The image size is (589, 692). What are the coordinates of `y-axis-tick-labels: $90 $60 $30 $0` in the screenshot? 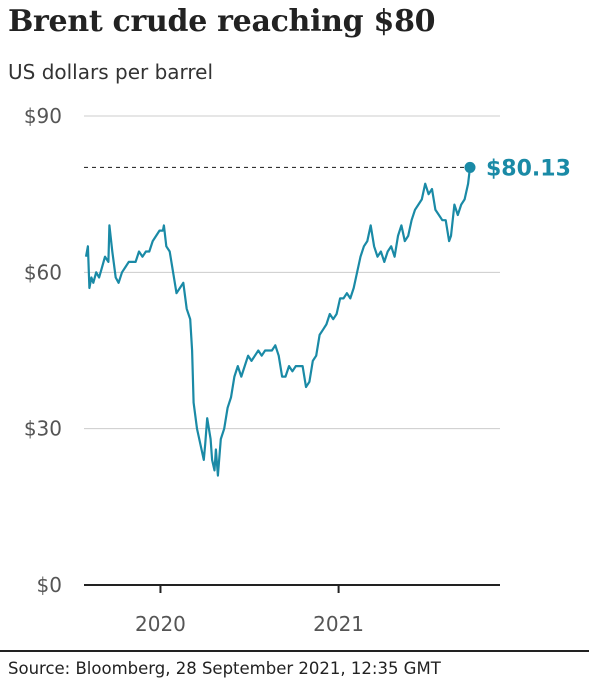 It's located at (43, 350).